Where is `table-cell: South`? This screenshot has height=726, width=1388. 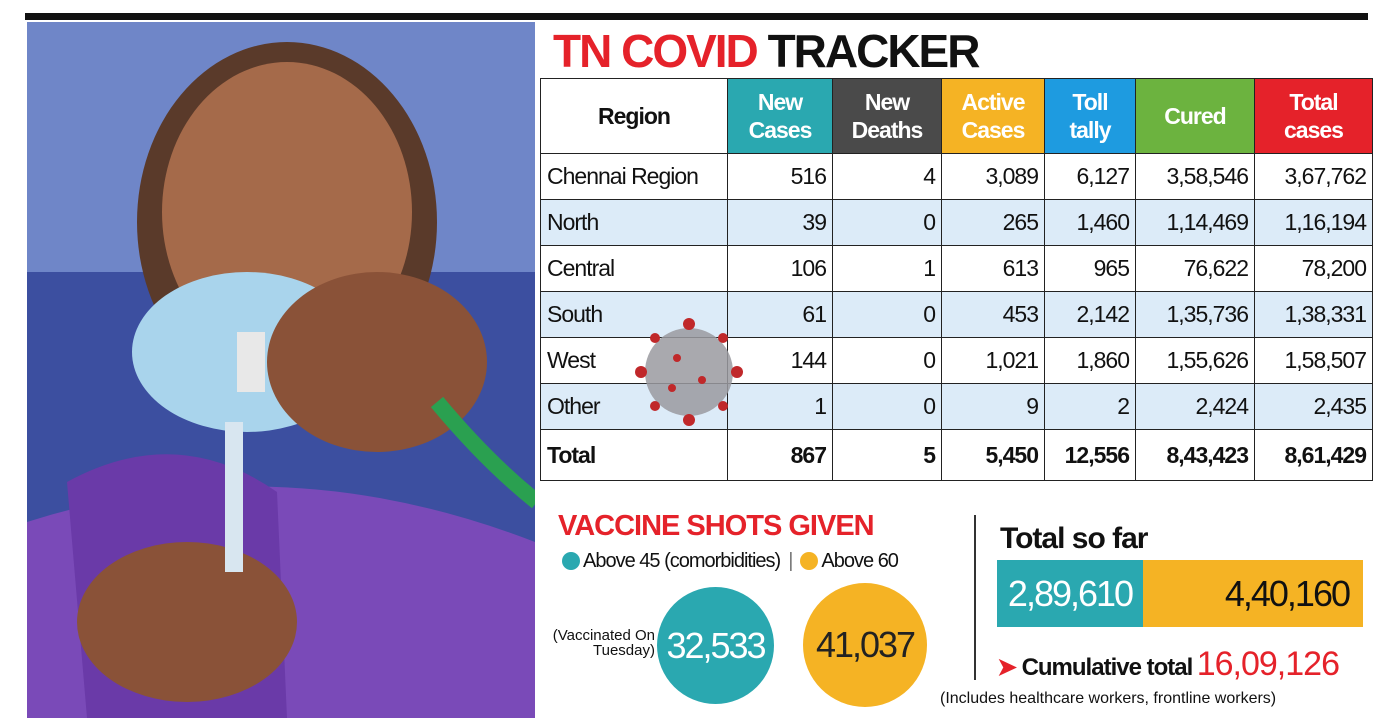
table-cell: South is located at coordinates (634, 314).